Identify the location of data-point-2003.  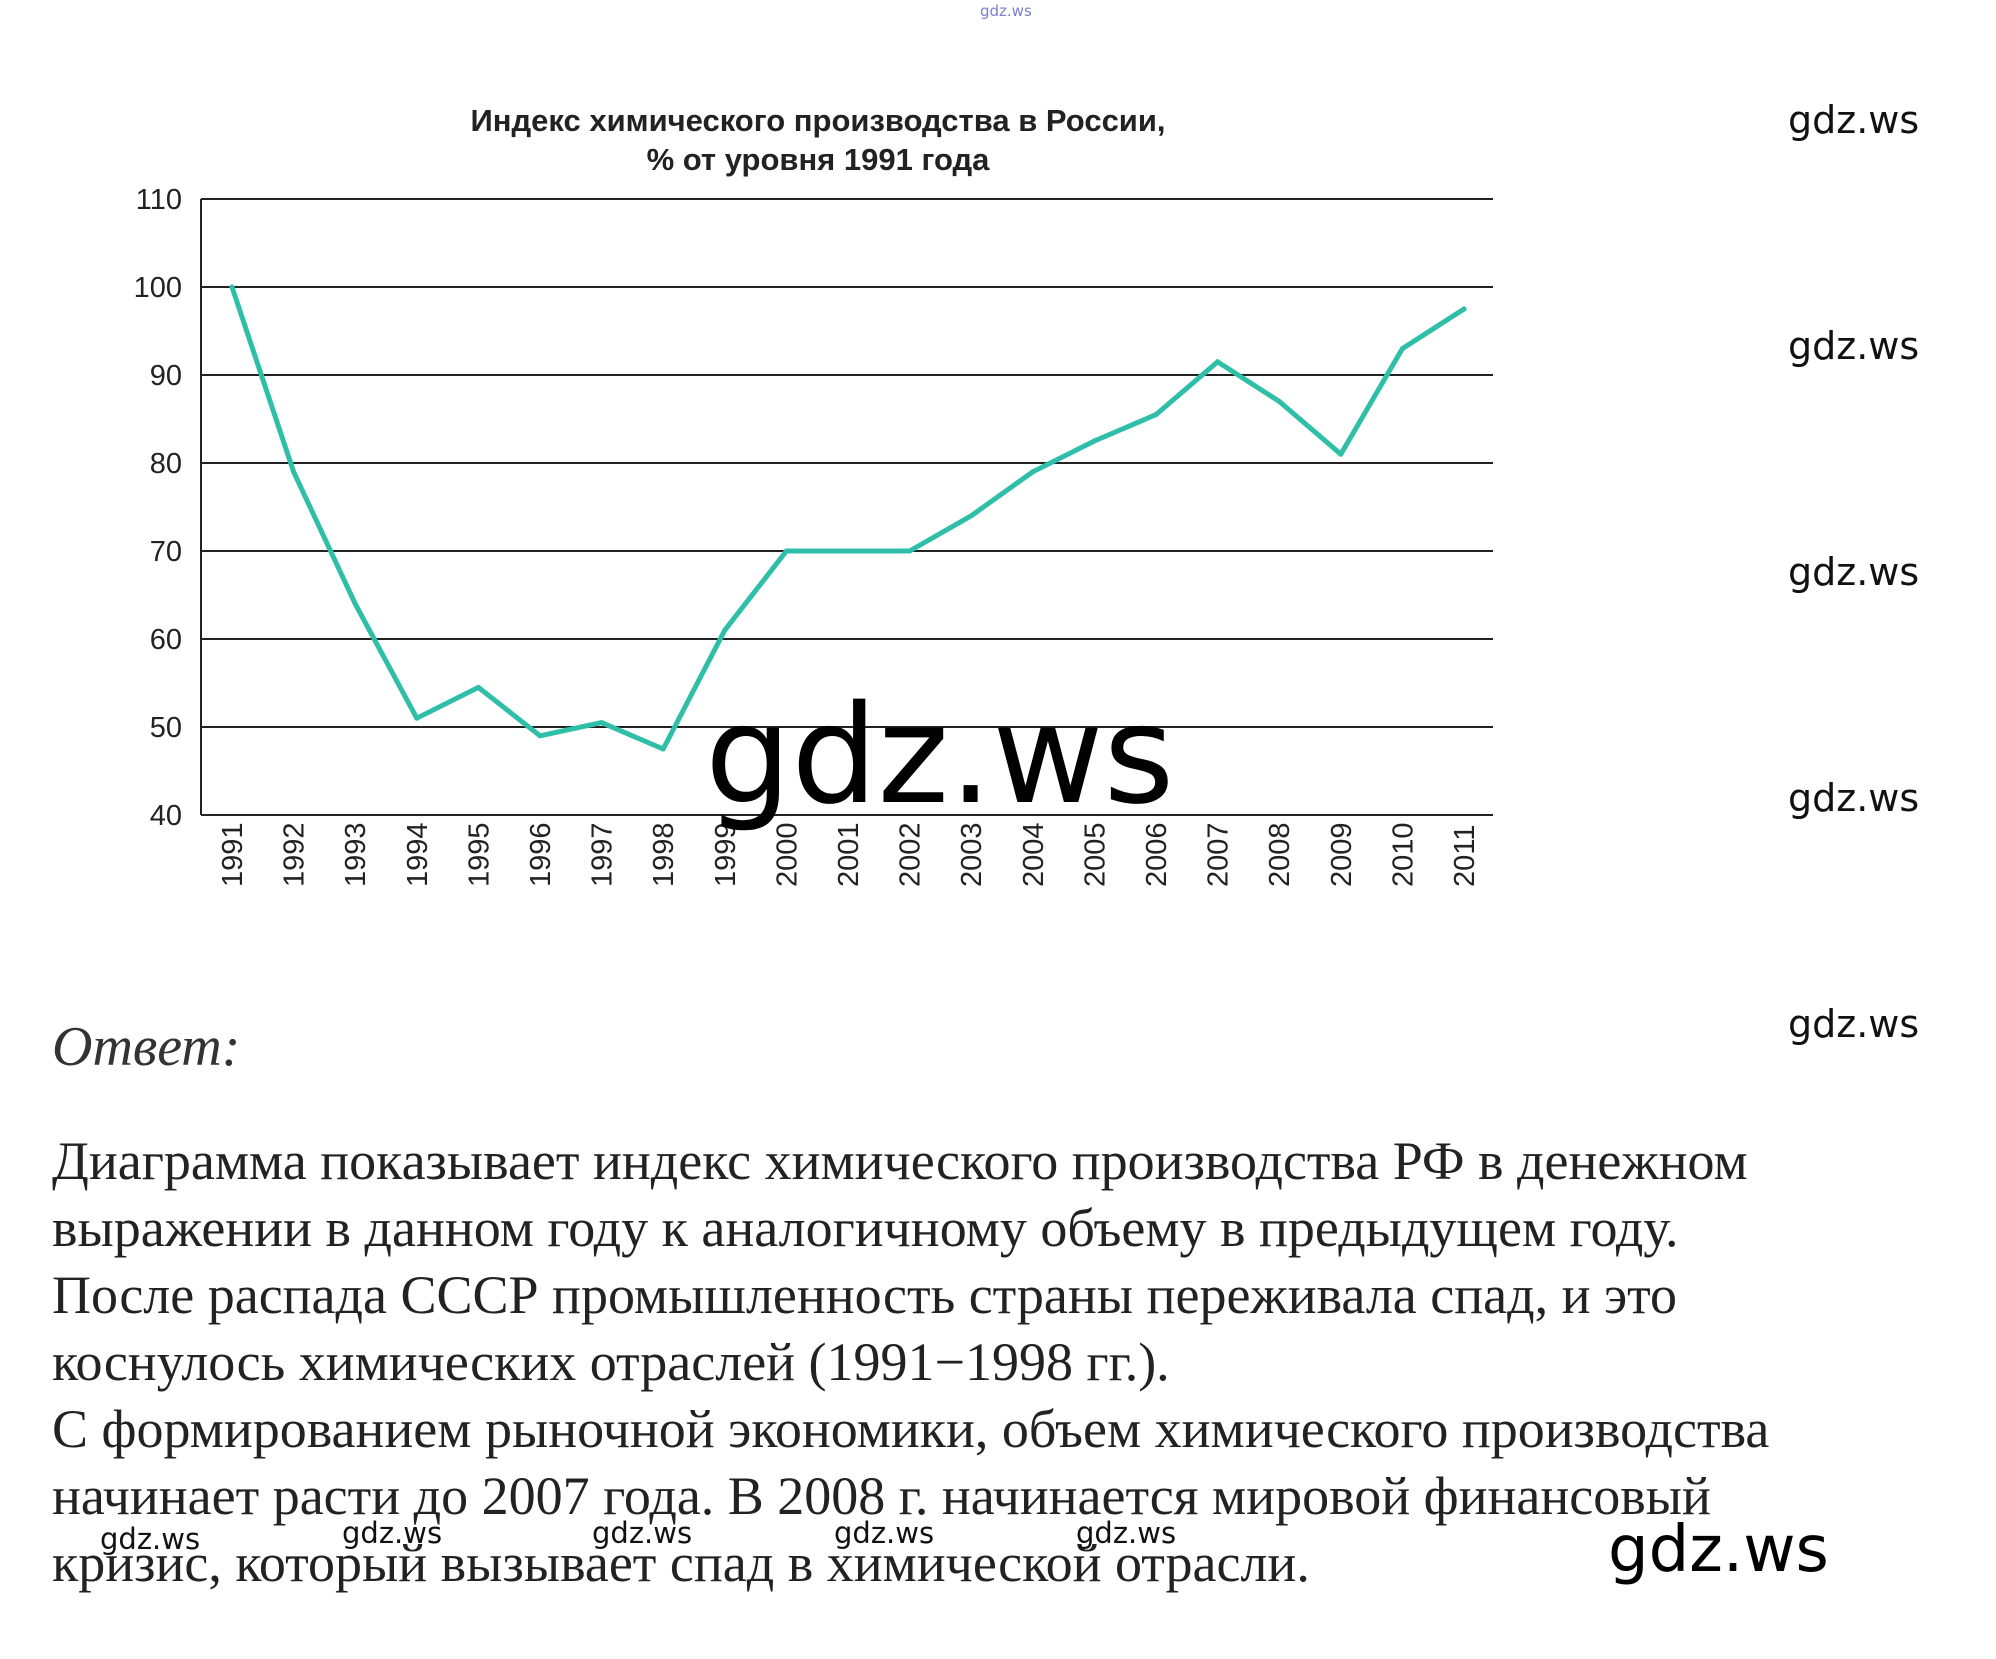
(971, 516).